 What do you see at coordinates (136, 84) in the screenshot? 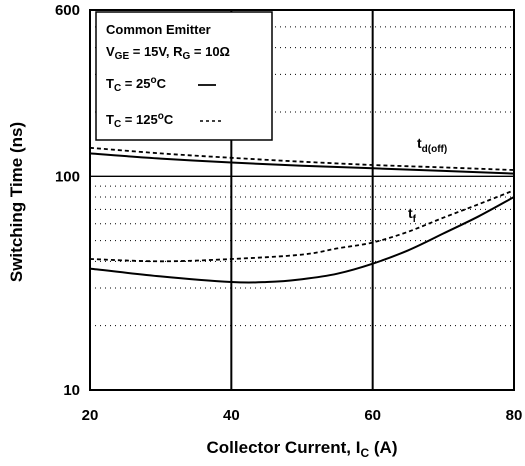
I see `legend-tc-25: TC = 25oC` at bounding box center [136, 84].